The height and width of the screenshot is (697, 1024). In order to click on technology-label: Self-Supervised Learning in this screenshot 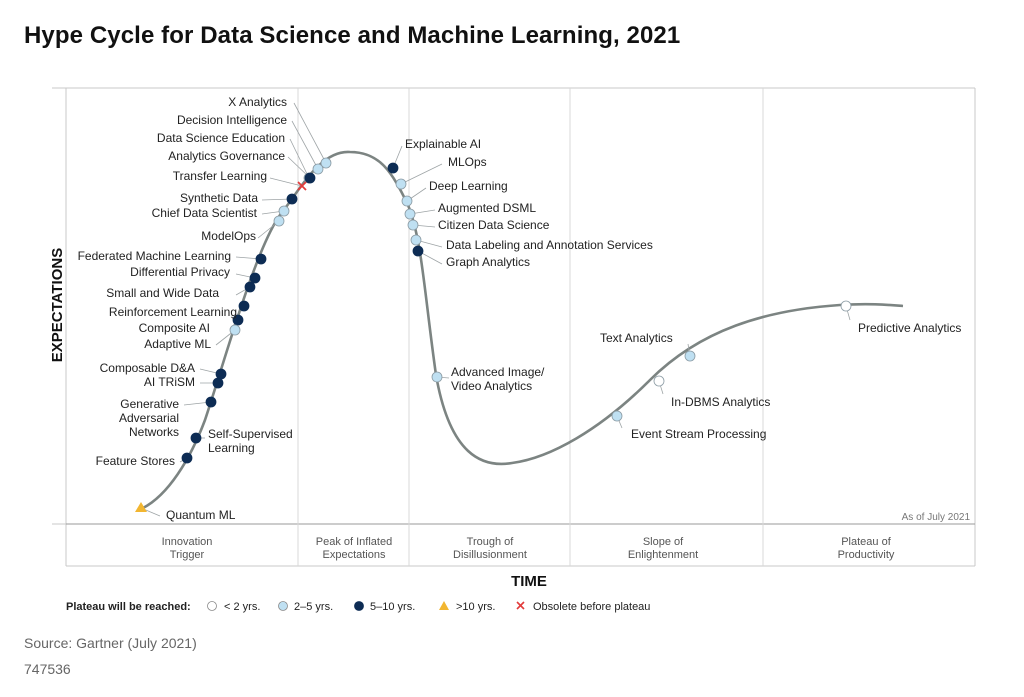, I will do `click(250, 441)`.